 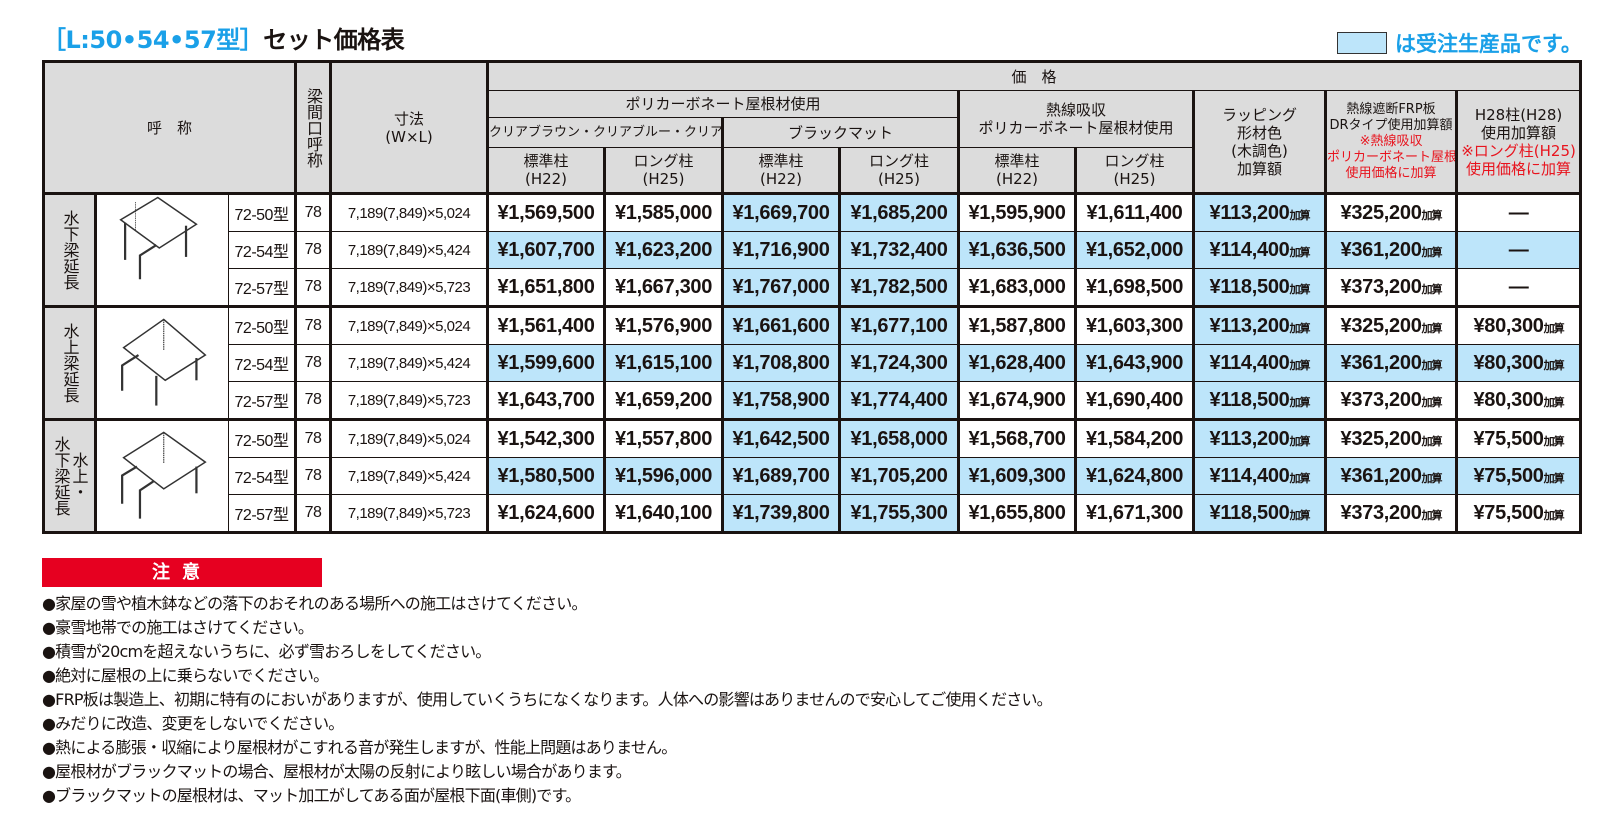 What do you see at coordinates (546, 513) in the screenshot?
I see `price-cell: ¥1,624,600` at bounding box center [546, 513].